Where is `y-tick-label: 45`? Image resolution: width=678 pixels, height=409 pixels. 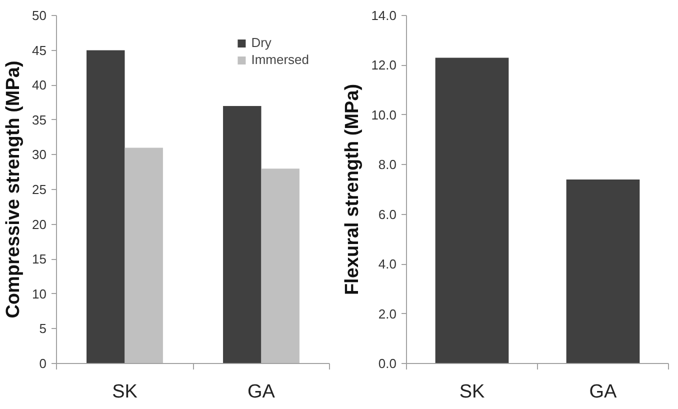
y-tick-label: 45 is located at coordinates (39, 50).